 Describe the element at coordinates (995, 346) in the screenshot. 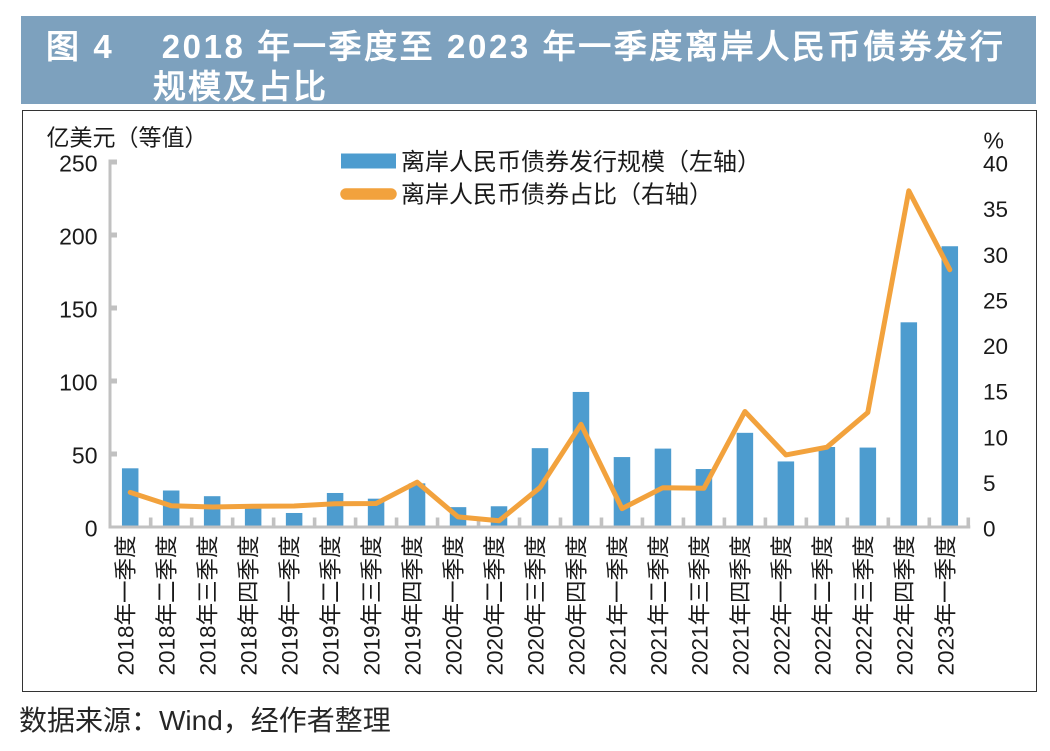

I see `svg-text: 20` at that location.